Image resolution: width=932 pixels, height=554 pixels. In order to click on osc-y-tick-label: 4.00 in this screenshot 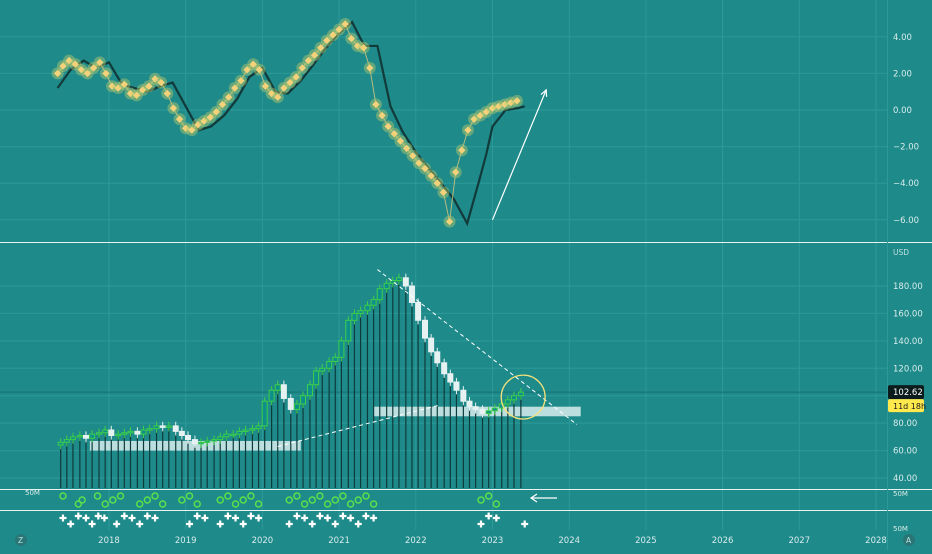, I will do `click(902, 38)`.